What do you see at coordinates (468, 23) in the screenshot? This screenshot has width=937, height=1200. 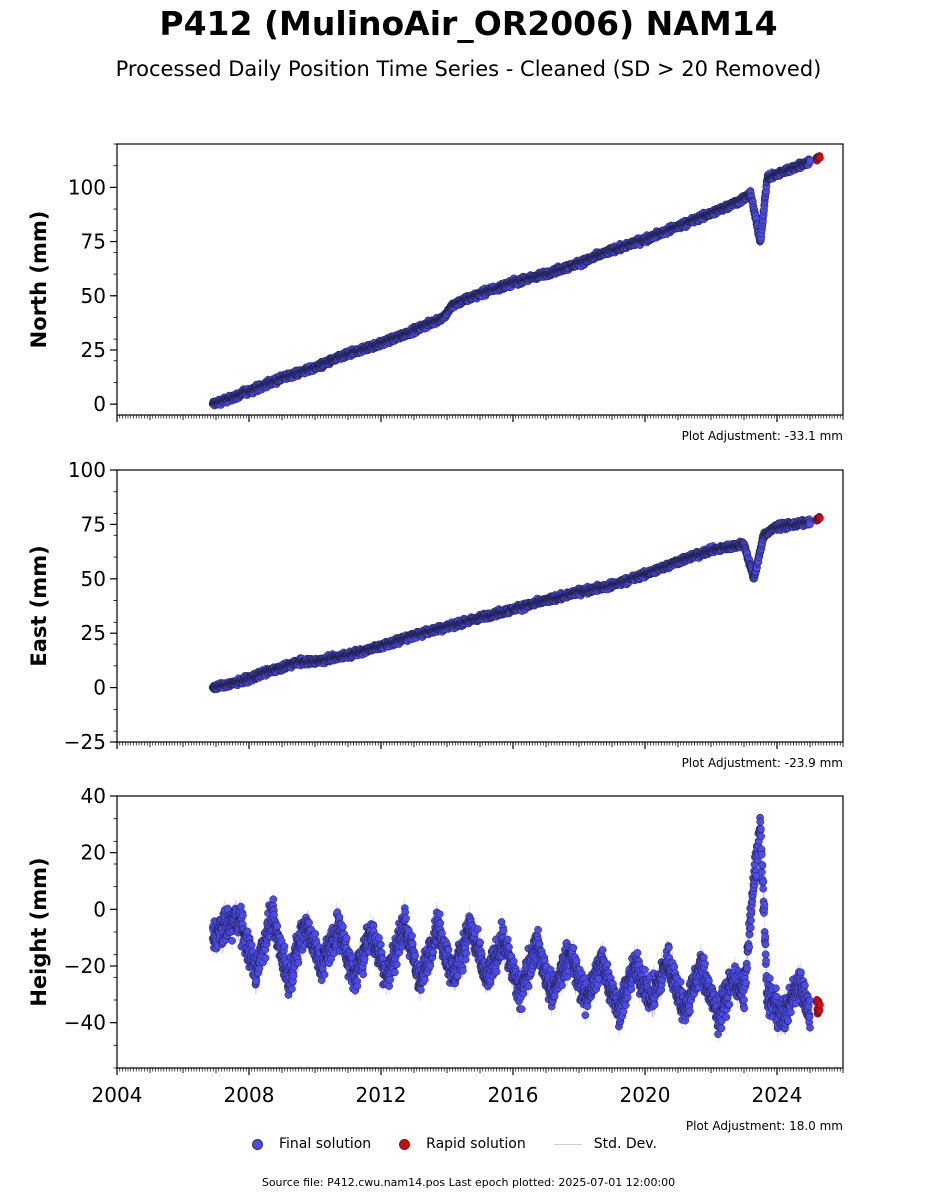 I see `chart-title: P412 (MulinoAir_OR2006) NAM14` at bounding box center [468, 23].